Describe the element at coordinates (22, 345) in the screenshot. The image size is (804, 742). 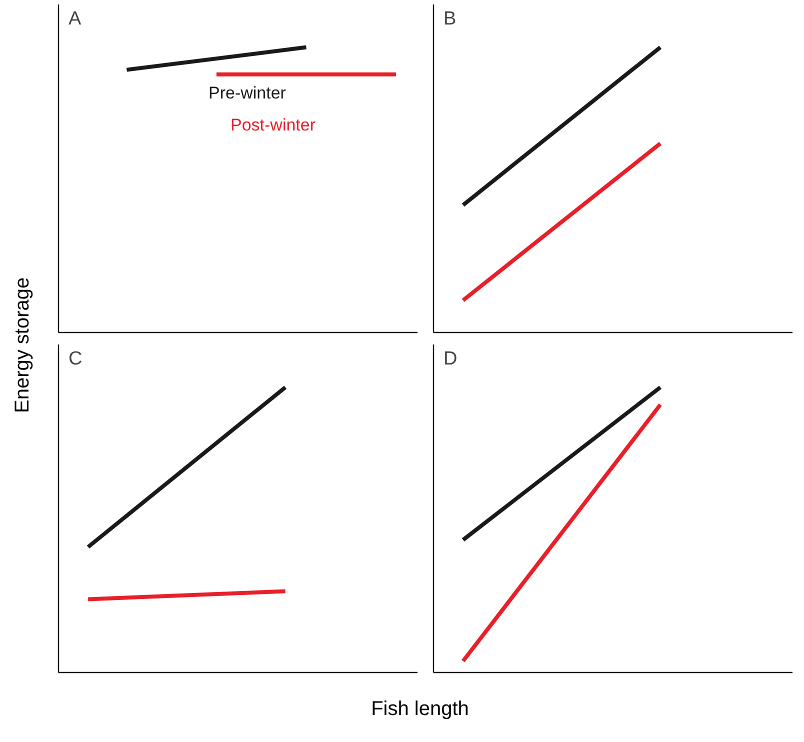
I see `y-axis-title: Energy storage` at that location.